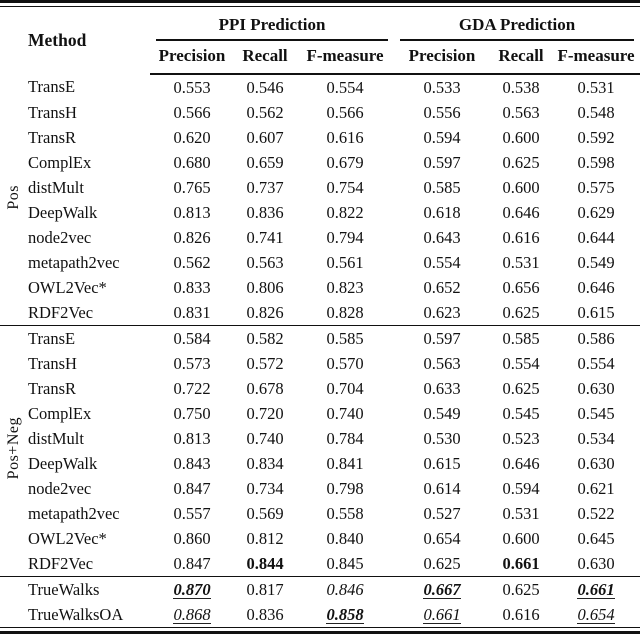 This screenshot has width=640, height=643. I want to click on section-label-pos: Pos, so click(13, 197).